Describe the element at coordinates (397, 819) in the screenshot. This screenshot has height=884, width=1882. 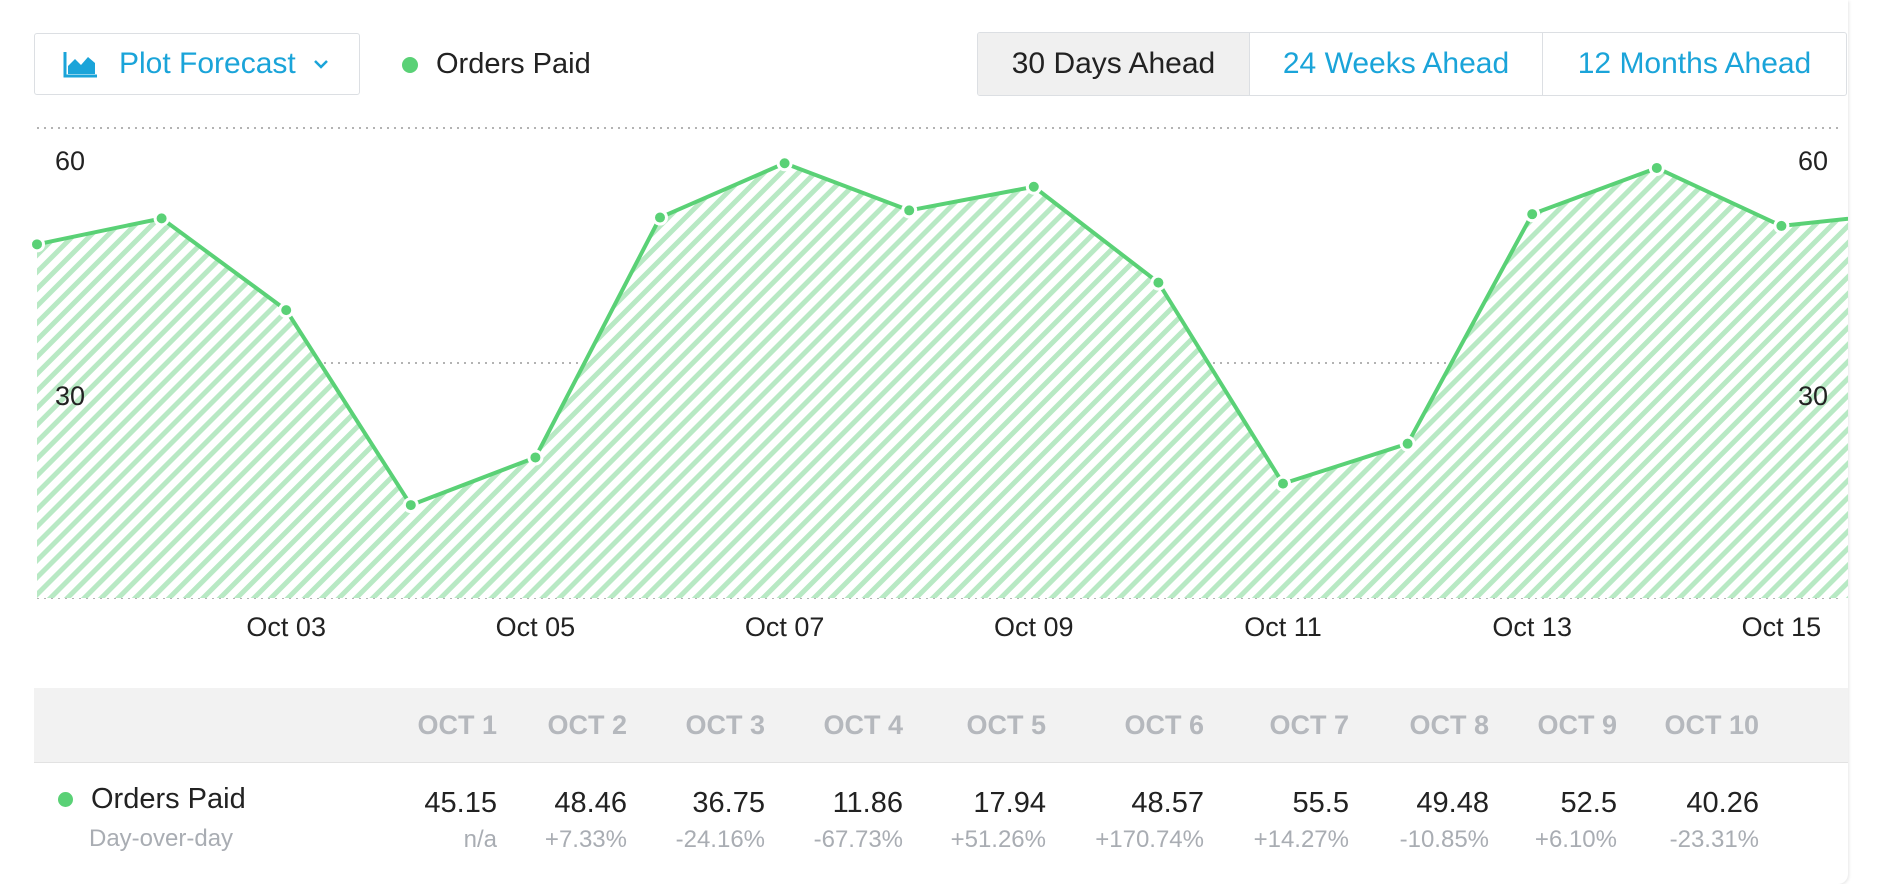
I see `table-cell: 45.15 n/a` at that location.